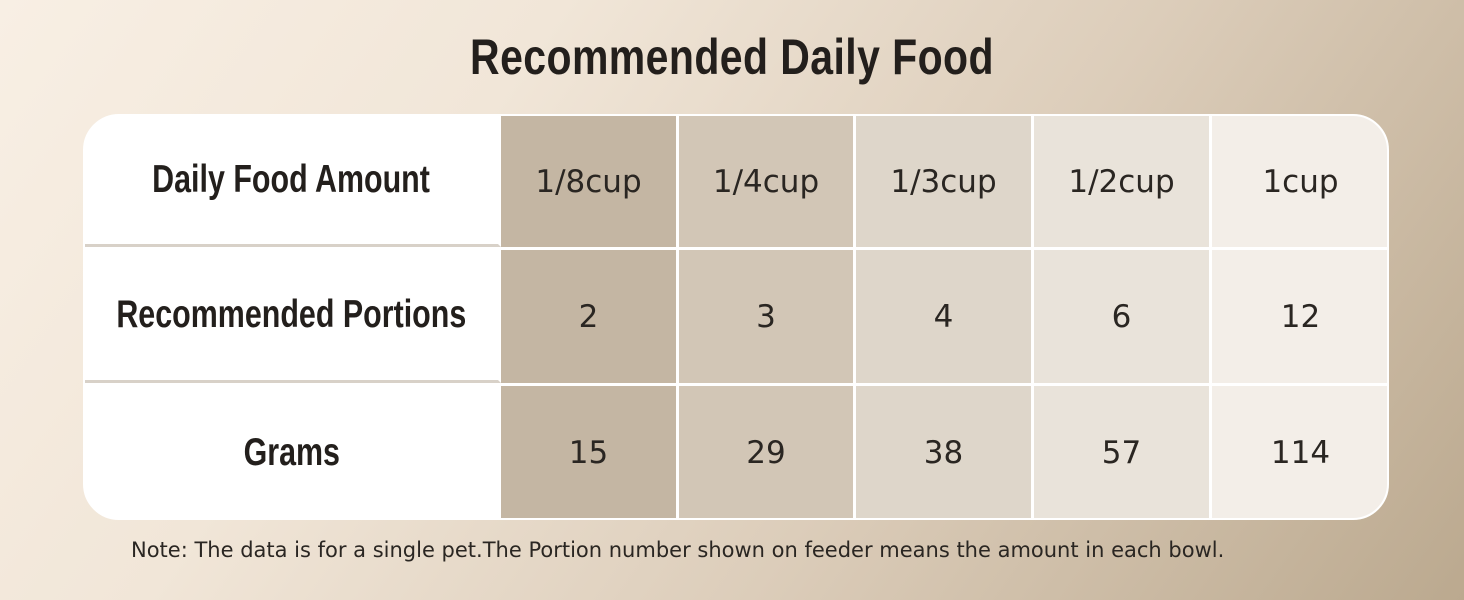 The width and height of the screenshot is (1464, 600). Describe the element at coordinates (1299, 452) in the screenshot. I see `table-cell: 114` at that location.